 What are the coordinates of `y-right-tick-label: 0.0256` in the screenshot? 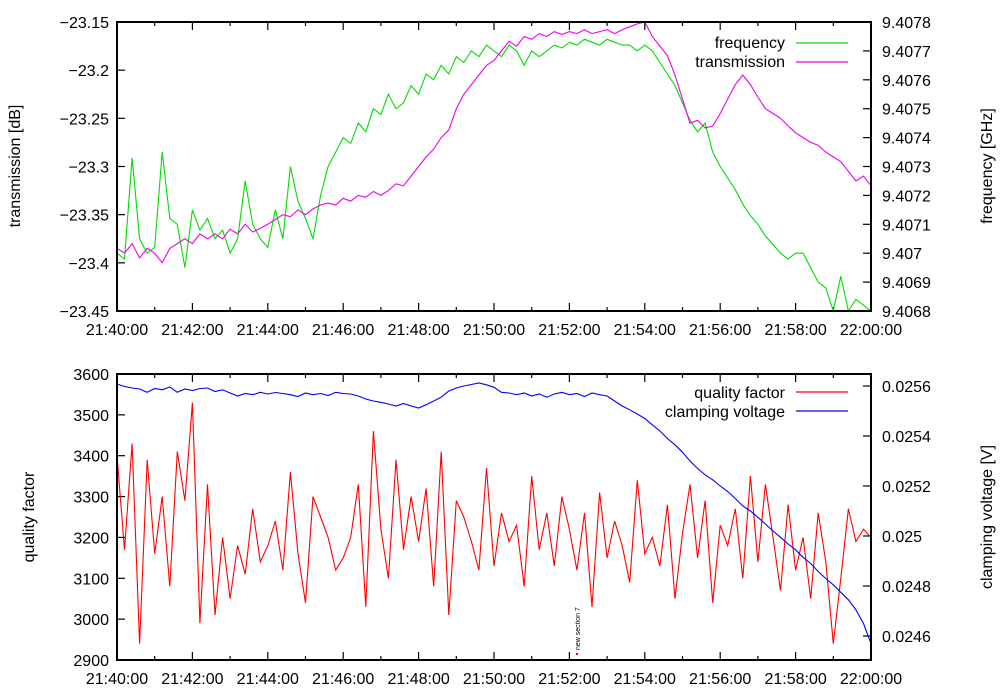 It's located at (906, 387).